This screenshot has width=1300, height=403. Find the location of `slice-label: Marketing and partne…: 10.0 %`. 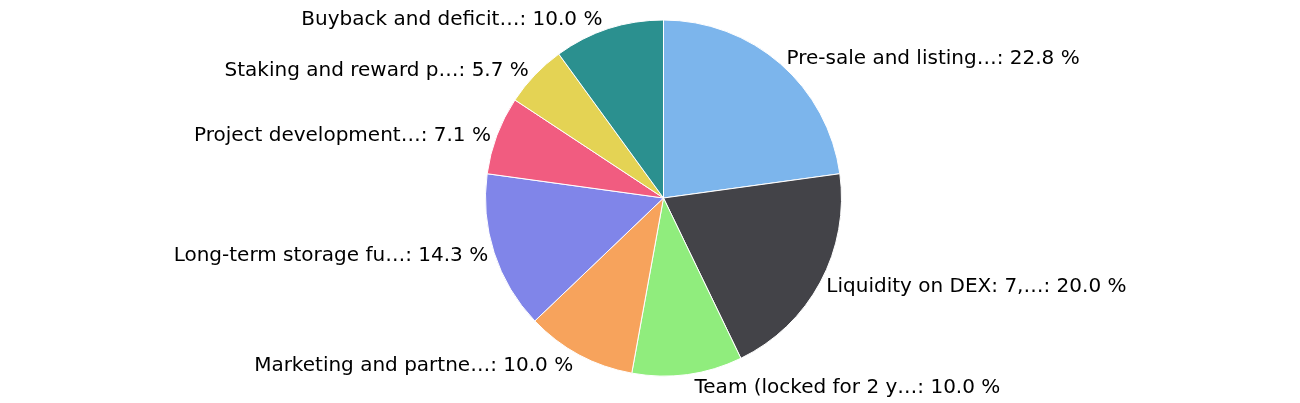

slice-label: Marketing and partne…: 10.0 % is located at coordinates (414, 364).